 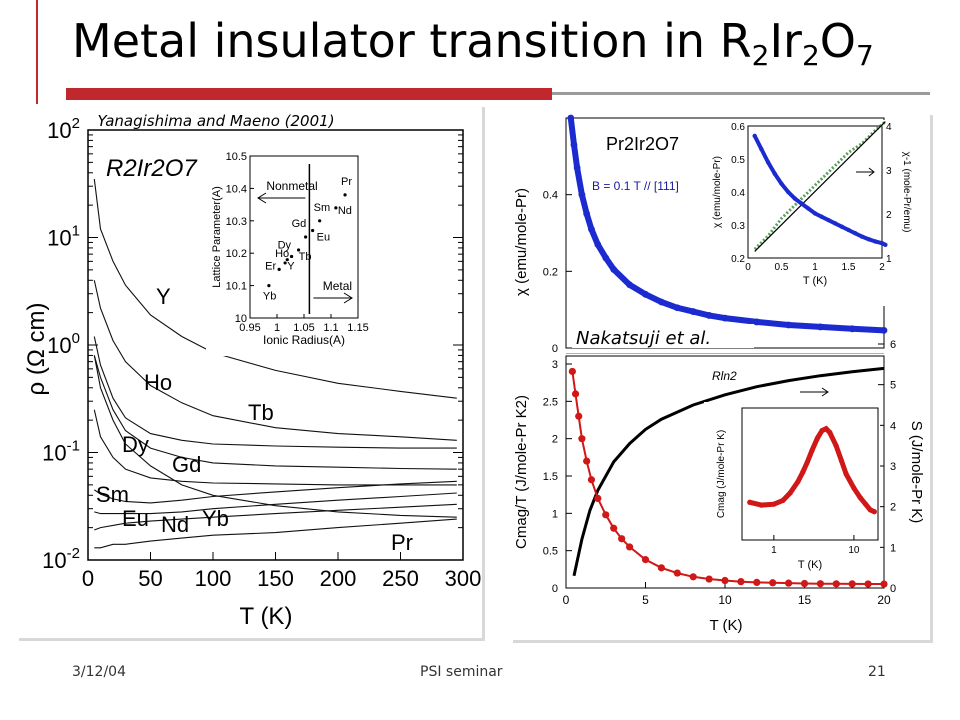 What do you see at coordinates (555, 514) in the screenshot?
I see `bottom-y-tick-label: 1` at bounding box center [555, 514].